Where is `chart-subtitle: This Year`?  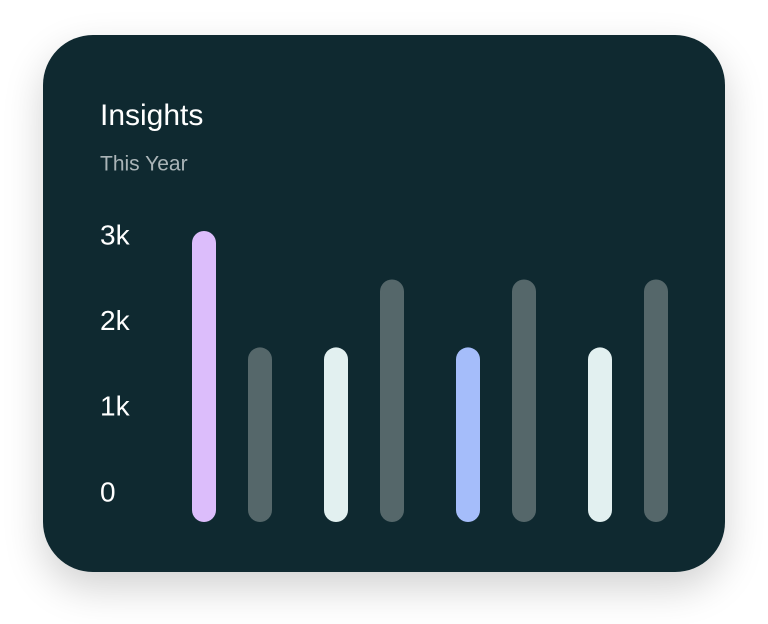 chart-subtitle: This Year is located at coordinates (144, 164).